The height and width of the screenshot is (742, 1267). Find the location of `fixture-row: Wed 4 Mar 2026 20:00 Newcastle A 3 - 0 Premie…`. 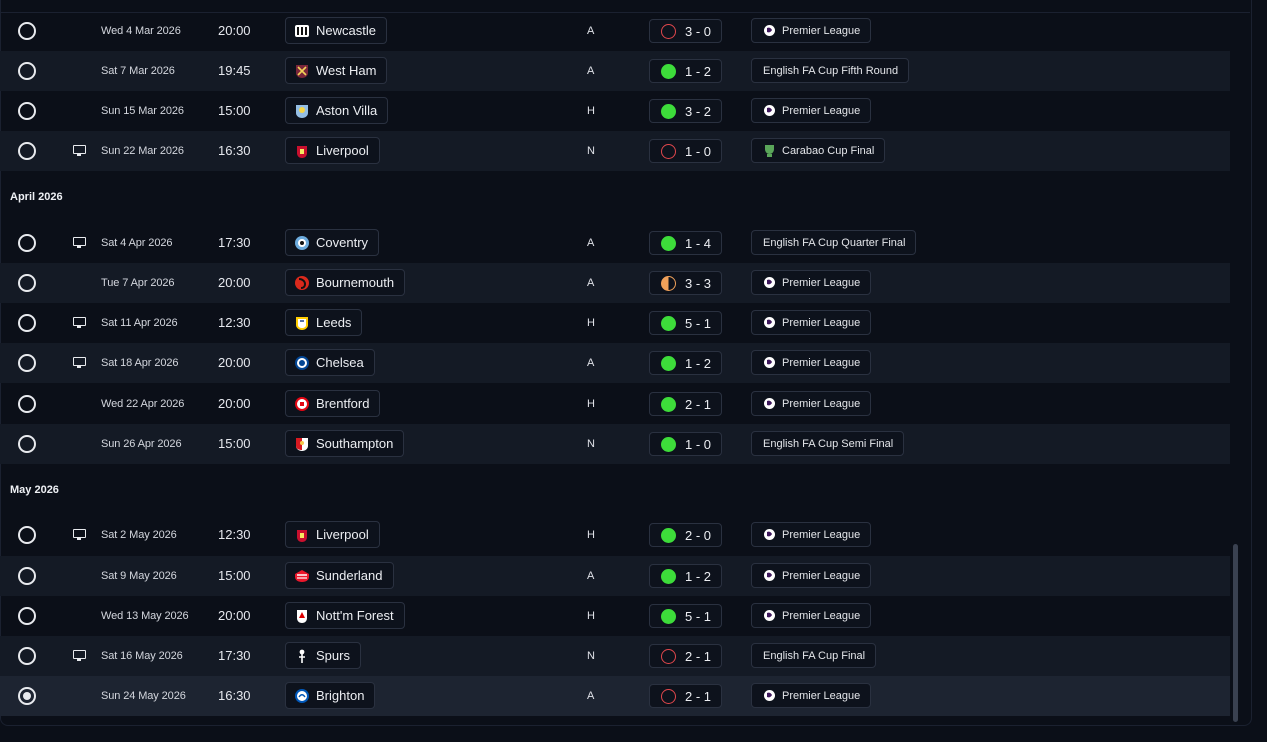

fixture-row: Wed 4 Mar 2026 20:00 Newcastle A 3 - 0 Premie… is located at coordinates (615, 31).